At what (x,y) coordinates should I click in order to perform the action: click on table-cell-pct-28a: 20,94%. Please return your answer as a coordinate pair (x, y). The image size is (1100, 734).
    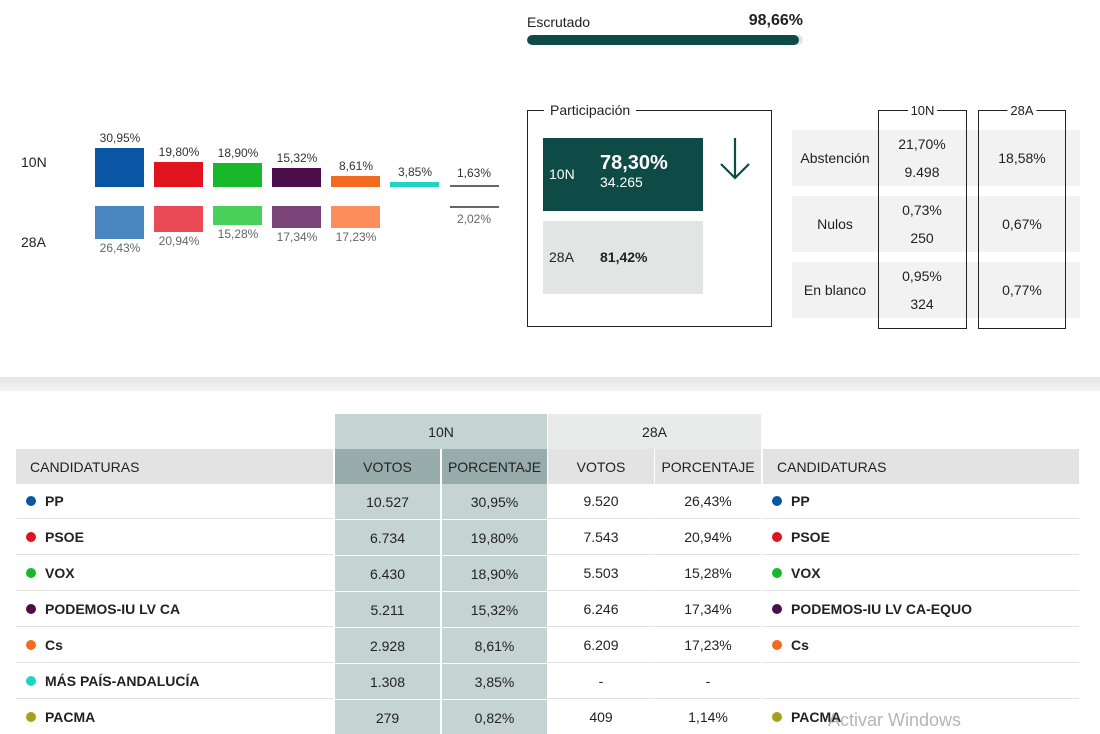
    Looking at the image, I should click on (708, 537).